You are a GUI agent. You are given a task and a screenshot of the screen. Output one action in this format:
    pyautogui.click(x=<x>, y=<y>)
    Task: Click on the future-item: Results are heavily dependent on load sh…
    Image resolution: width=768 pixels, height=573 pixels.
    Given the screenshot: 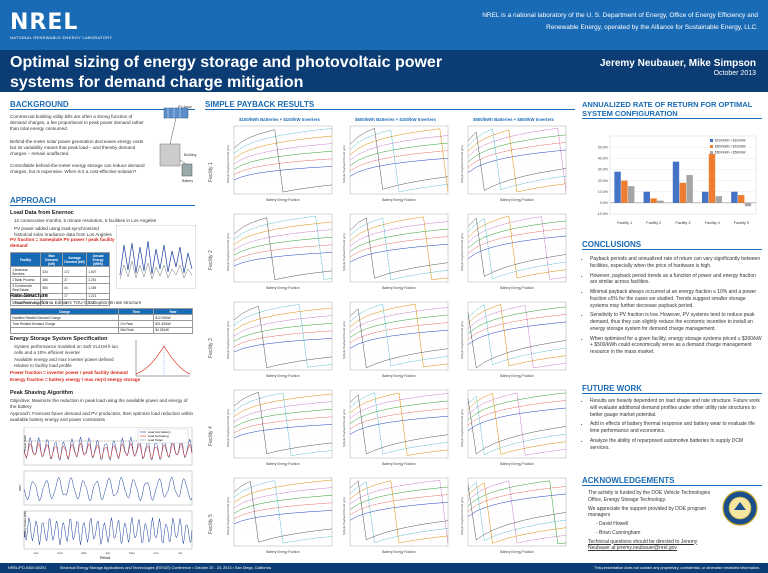 What is the action you would take?
    pyautogui.click(x=676, y=408)
    